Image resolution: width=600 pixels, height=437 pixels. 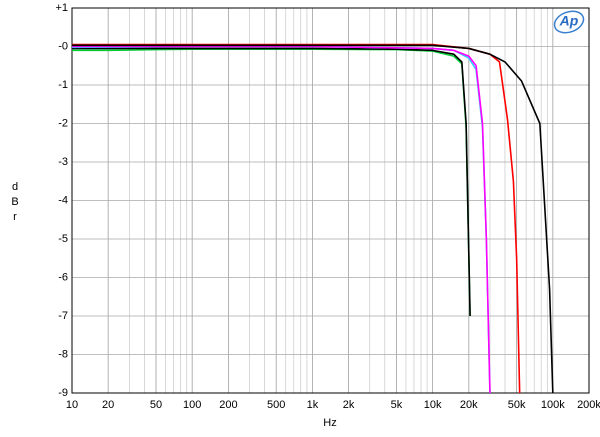 What do you see at coordinates (397, 405) in the screenshot?
I see `x-tick-label: 5k` at bounding box center [397, 405].